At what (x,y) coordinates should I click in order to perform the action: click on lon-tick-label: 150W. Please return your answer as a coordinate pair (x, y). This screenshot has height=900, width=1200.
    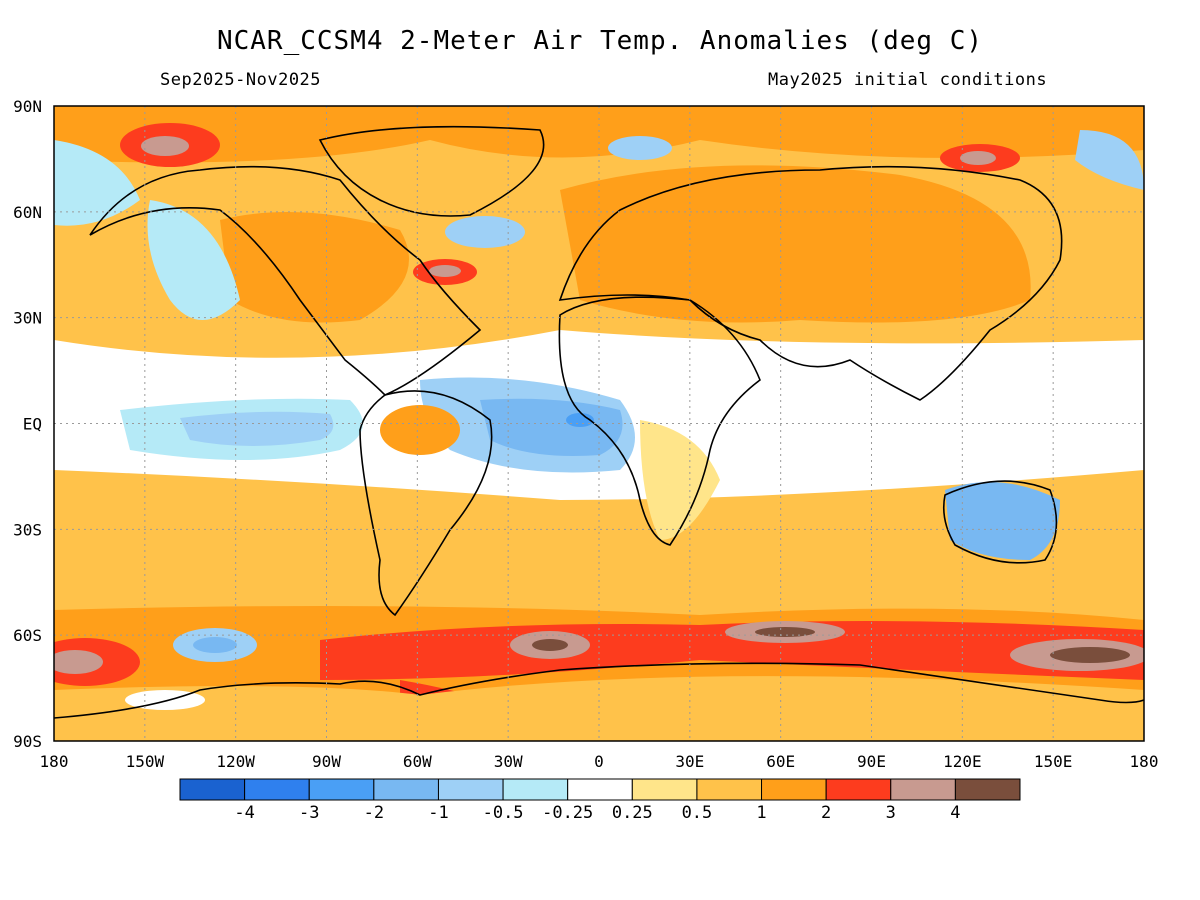
    Looking at the image, I should click on (145, 761).